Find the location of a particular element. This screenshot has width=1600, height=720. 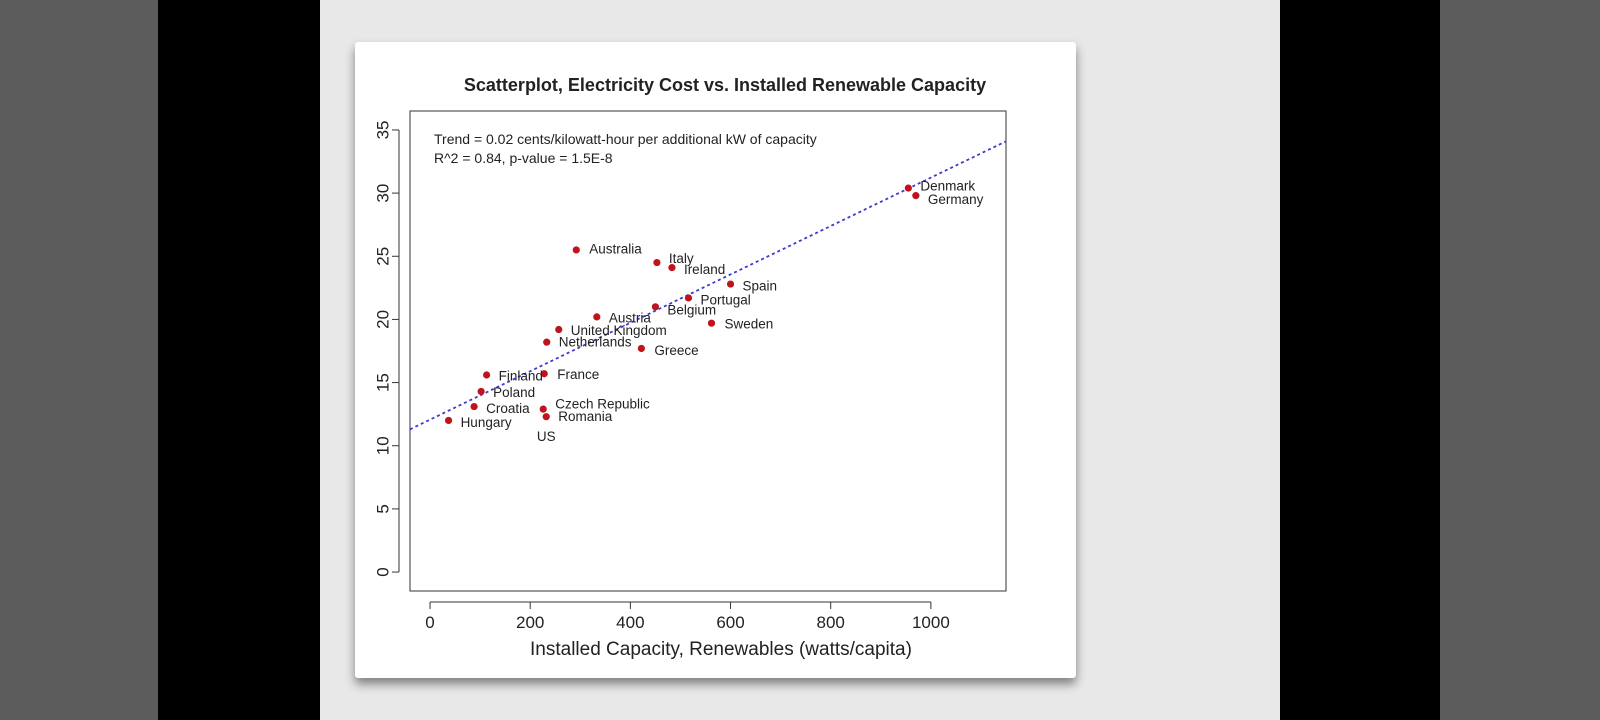

right-letterbox is located at coordinates (1360, 360).